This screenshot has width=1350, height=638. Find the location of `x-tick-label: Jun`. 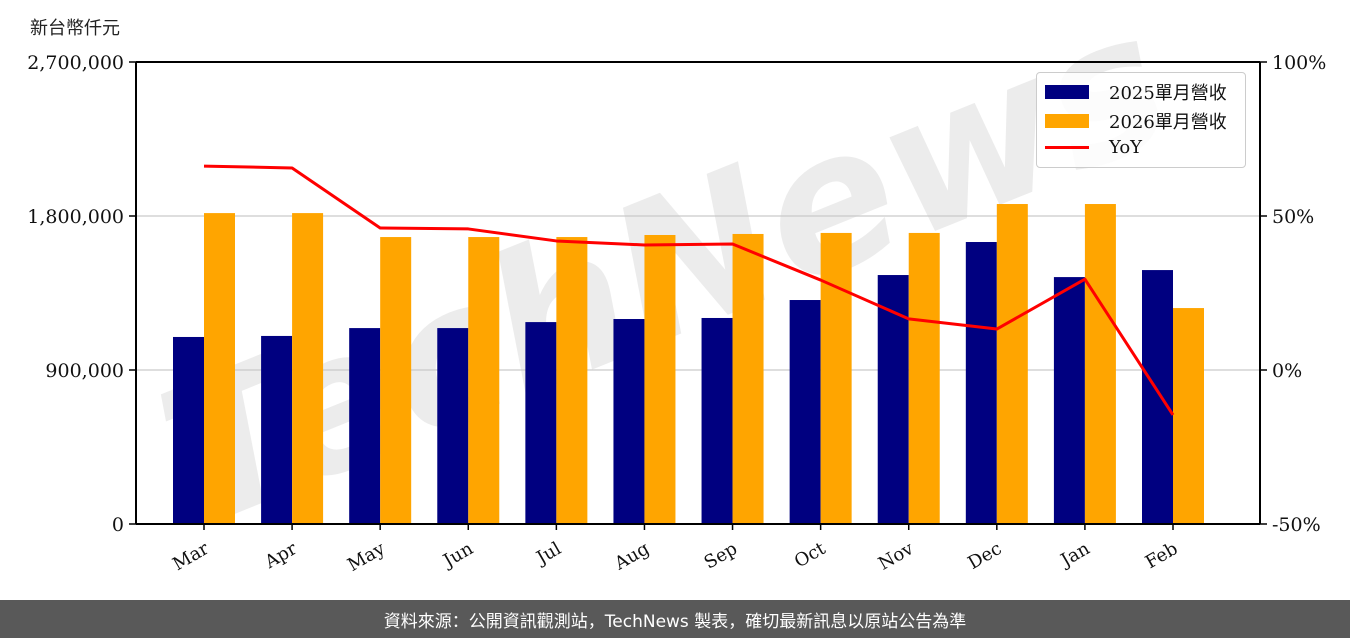

x-tick-label: Jun is located at coordinates (457, 555).